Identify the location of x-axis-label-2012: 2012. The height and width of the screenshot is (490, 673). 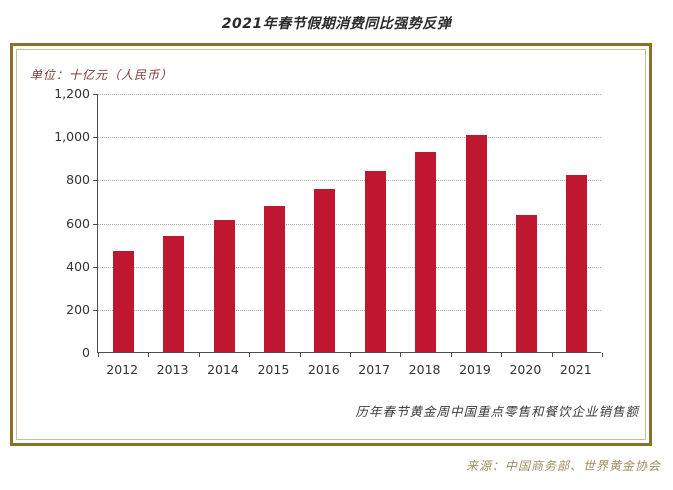
(122, 369).